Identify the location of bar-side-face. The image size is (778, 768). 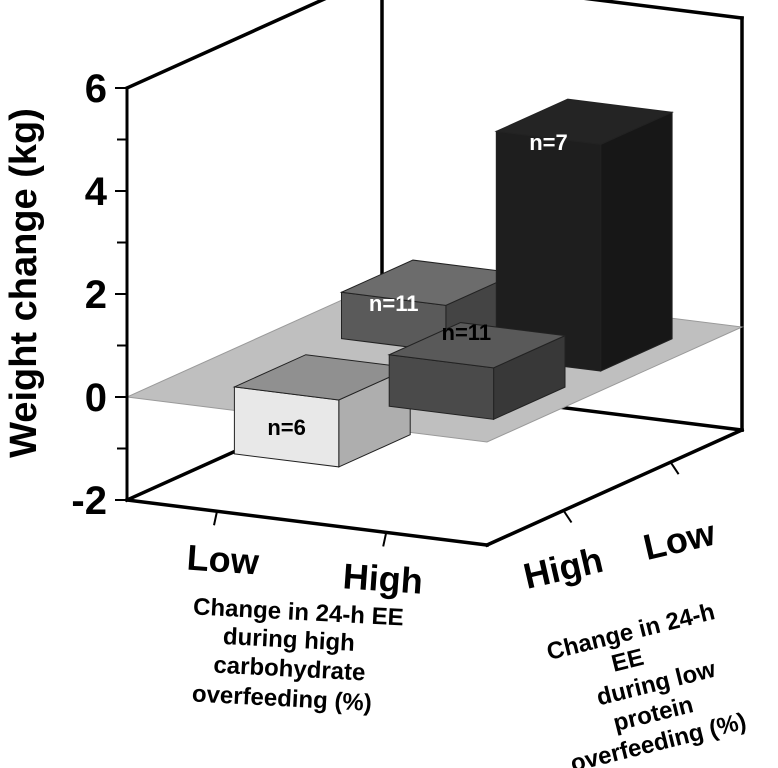
(636, 241).